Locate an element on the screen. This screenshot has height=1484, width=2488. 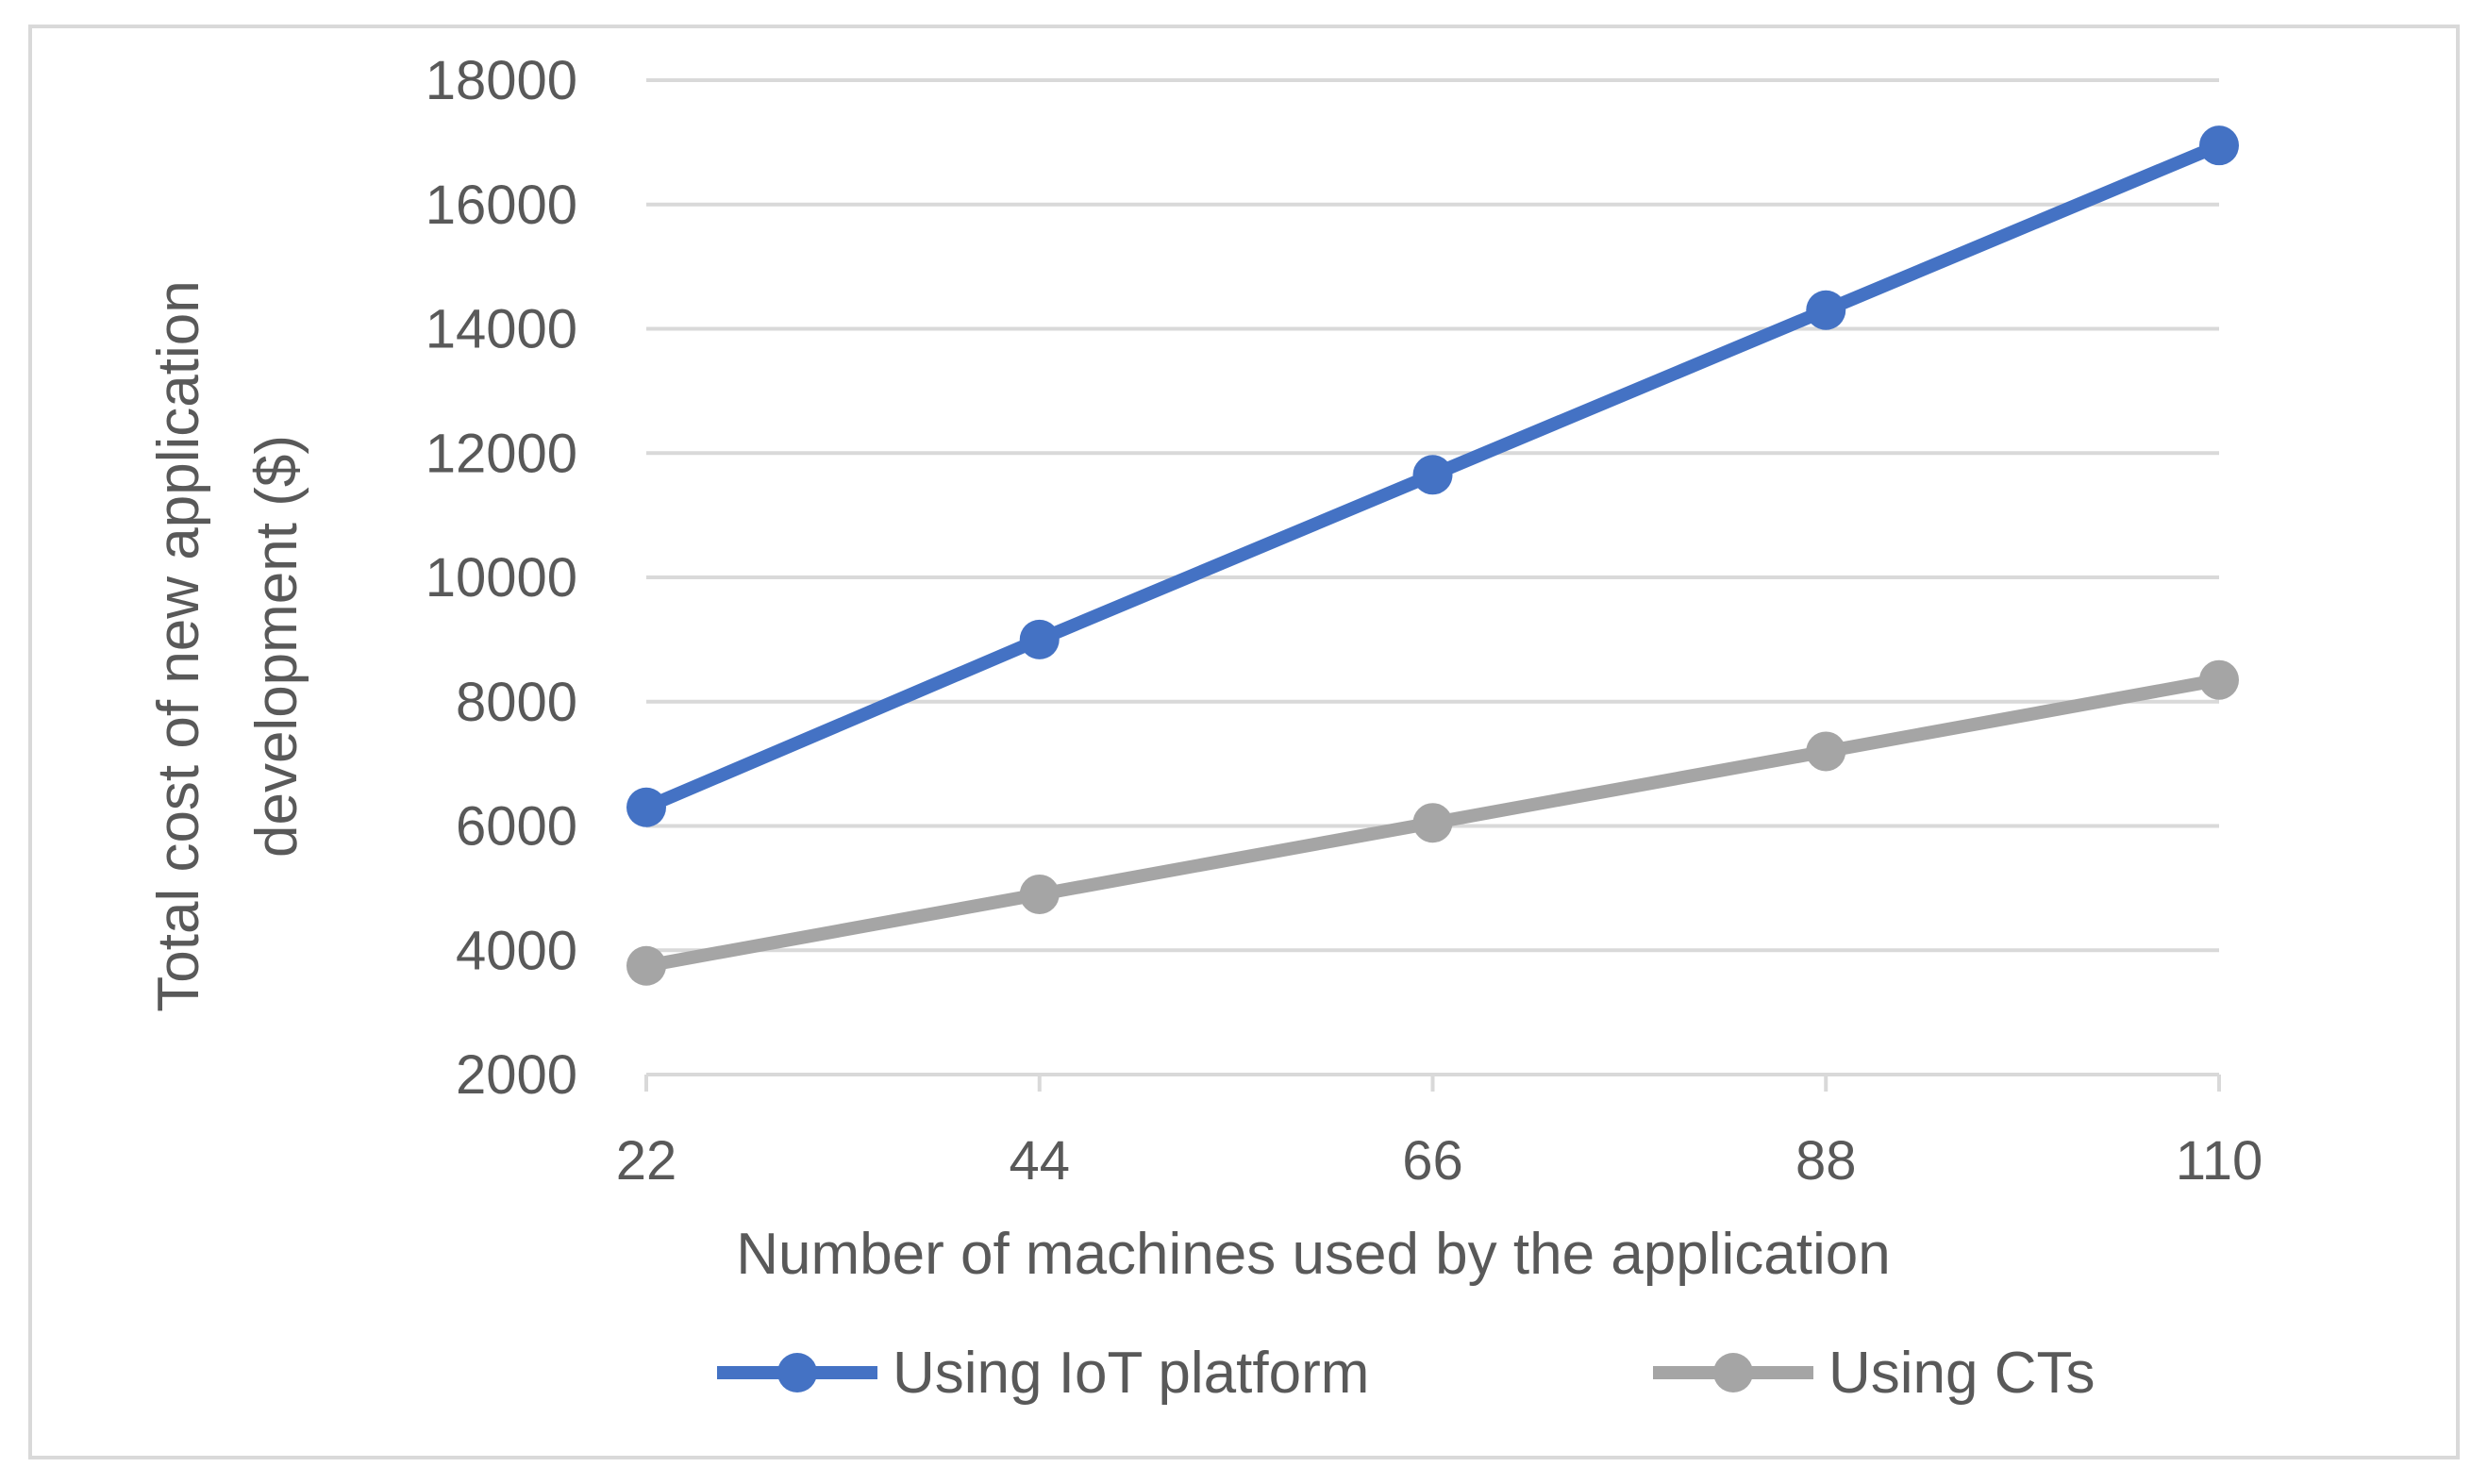
legend-label-cts: Using CTs is located at coordinates (1962, 1373).